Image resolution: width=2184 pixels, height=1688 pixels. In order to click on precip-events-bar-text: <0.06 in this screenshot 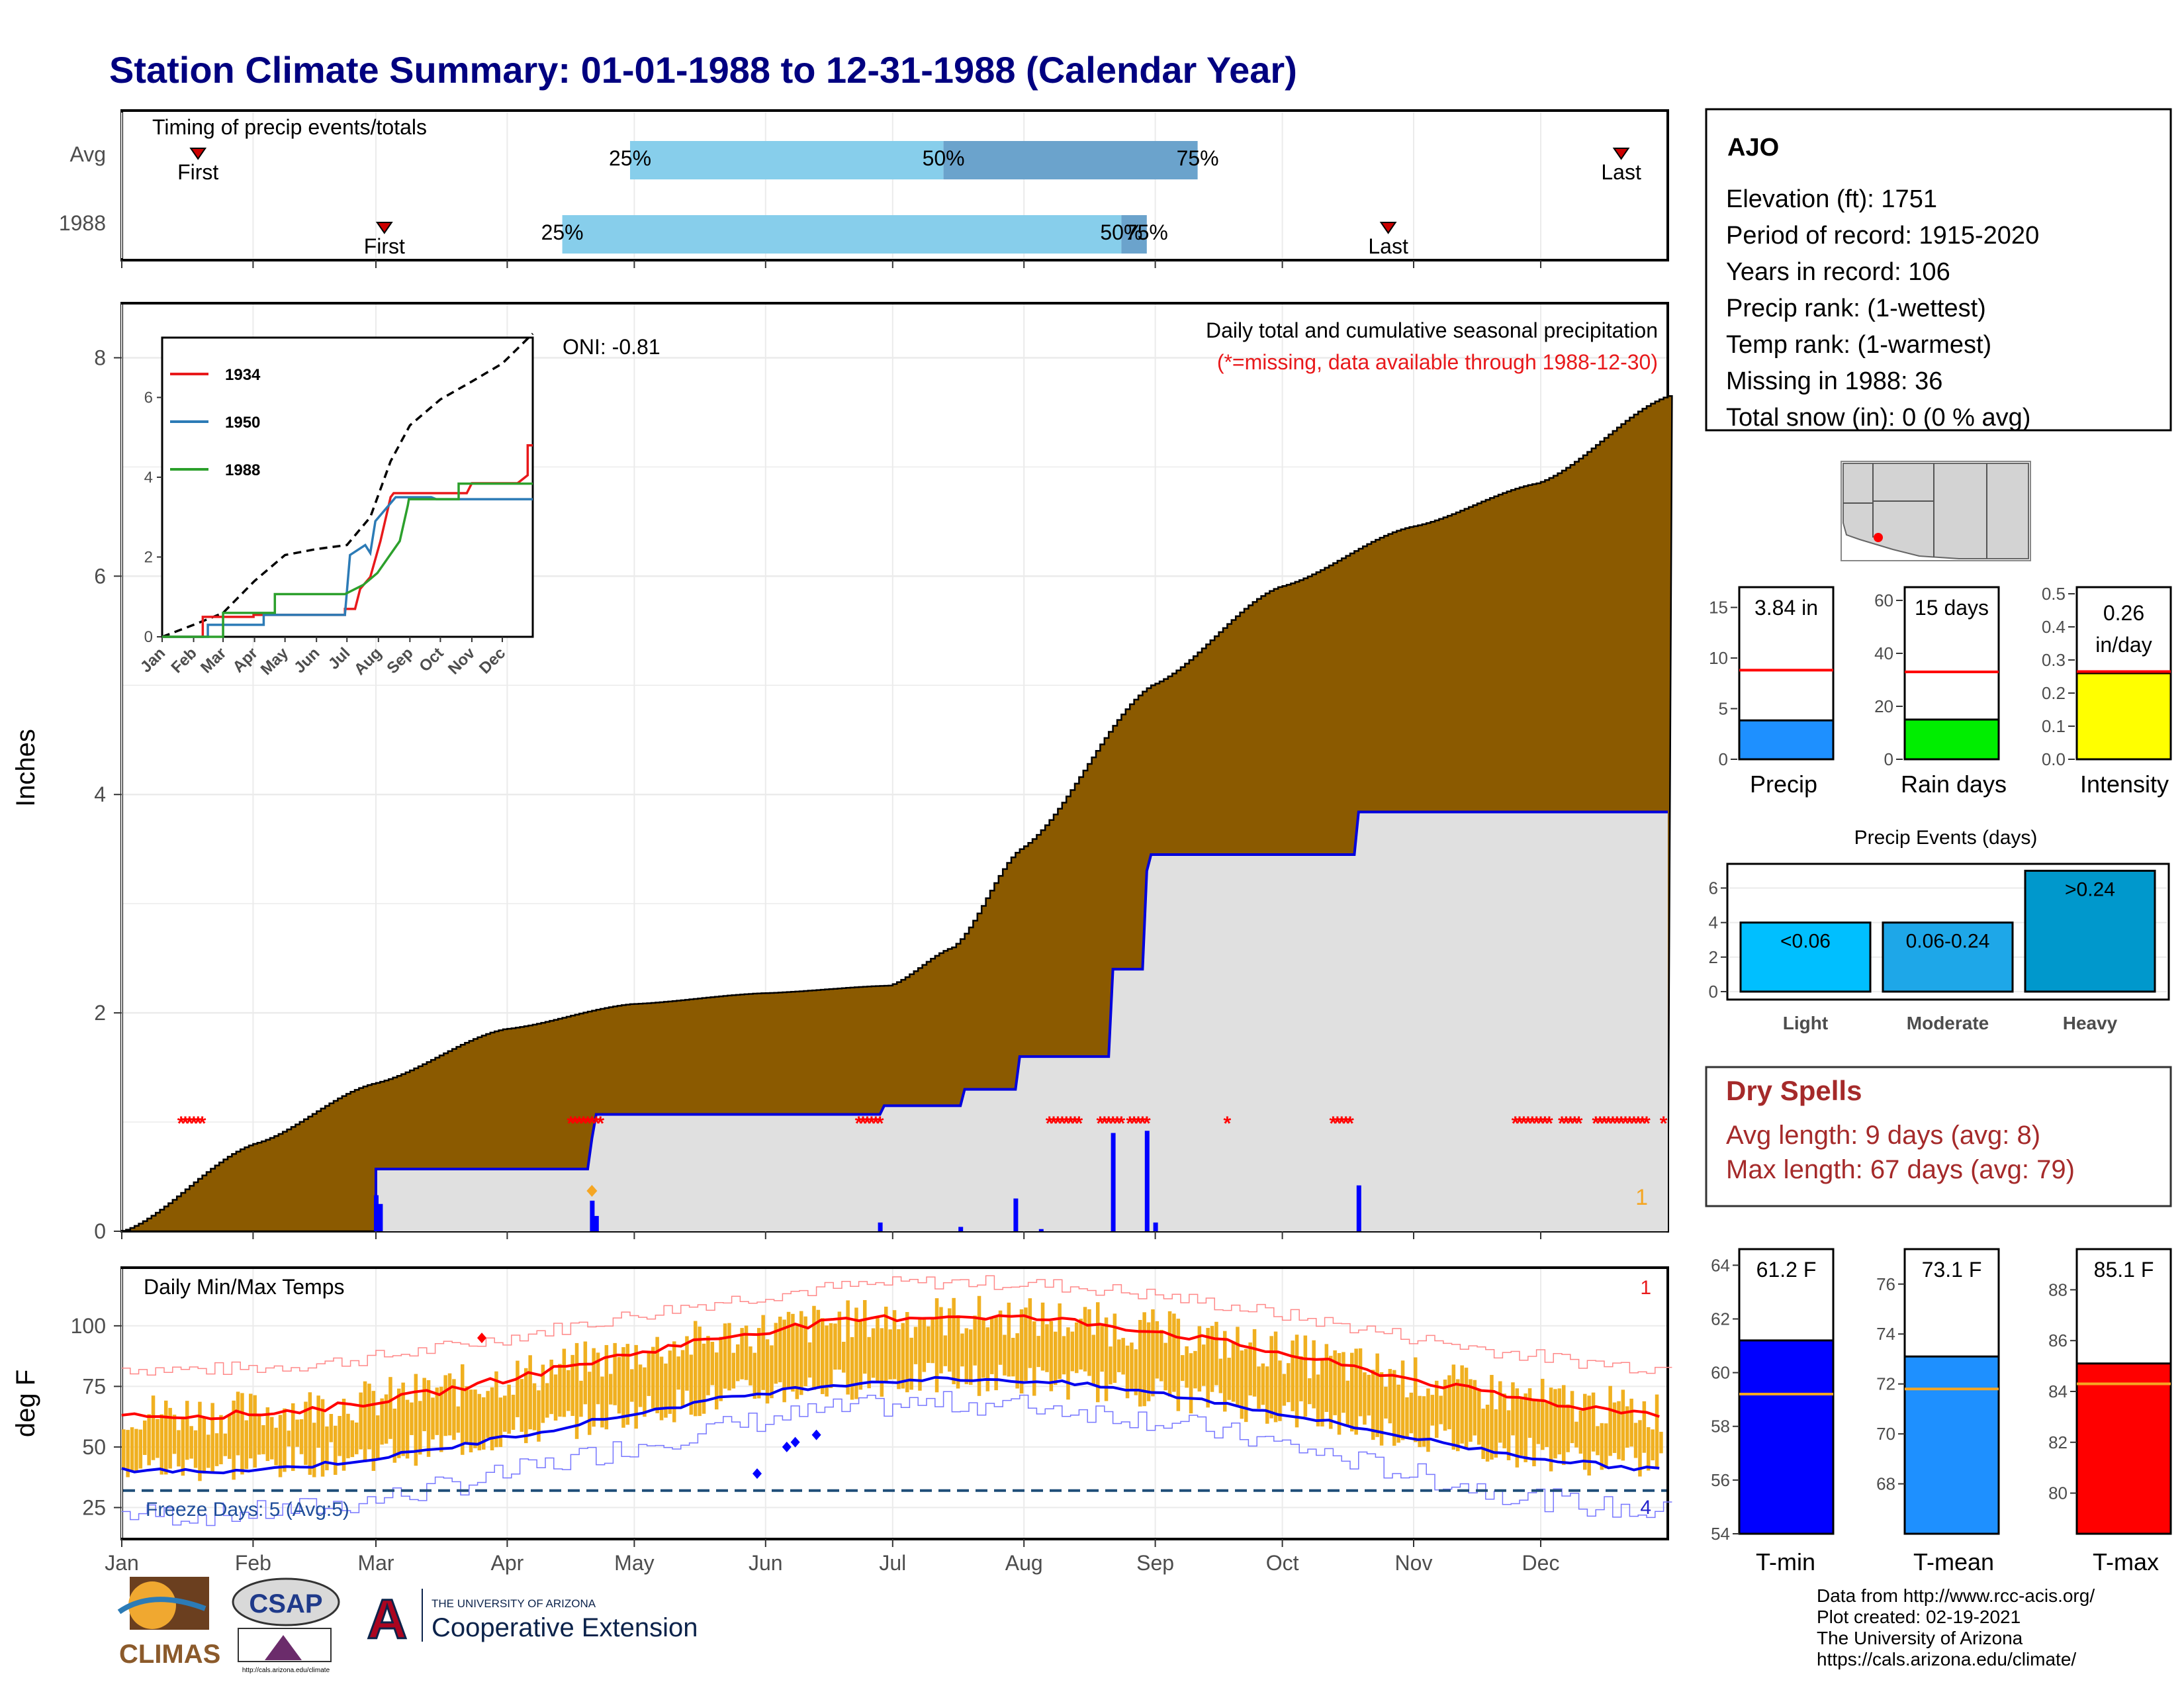, I will do `click(1806, 942)`.